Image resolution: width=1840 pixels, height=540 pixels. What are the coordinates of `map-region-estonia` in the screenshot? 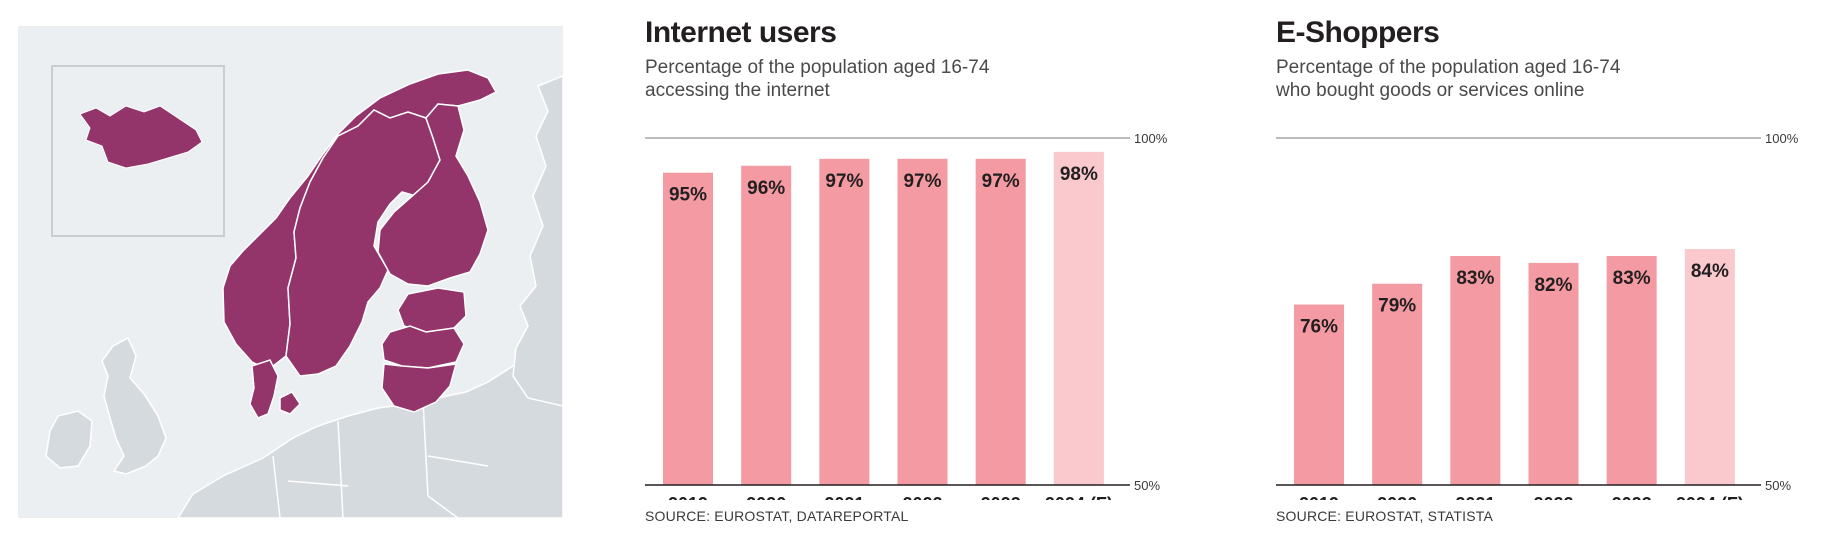 It's located at (432, 310).